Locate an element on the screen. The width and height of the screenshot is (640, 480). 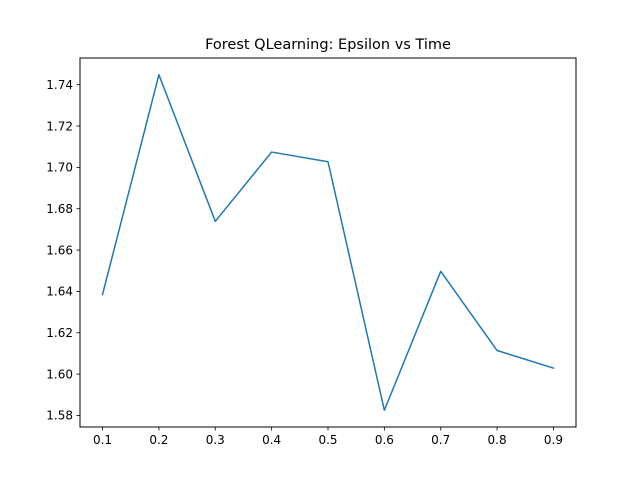
y-tick-label: 1.68 is located at coordinates (59, 209).